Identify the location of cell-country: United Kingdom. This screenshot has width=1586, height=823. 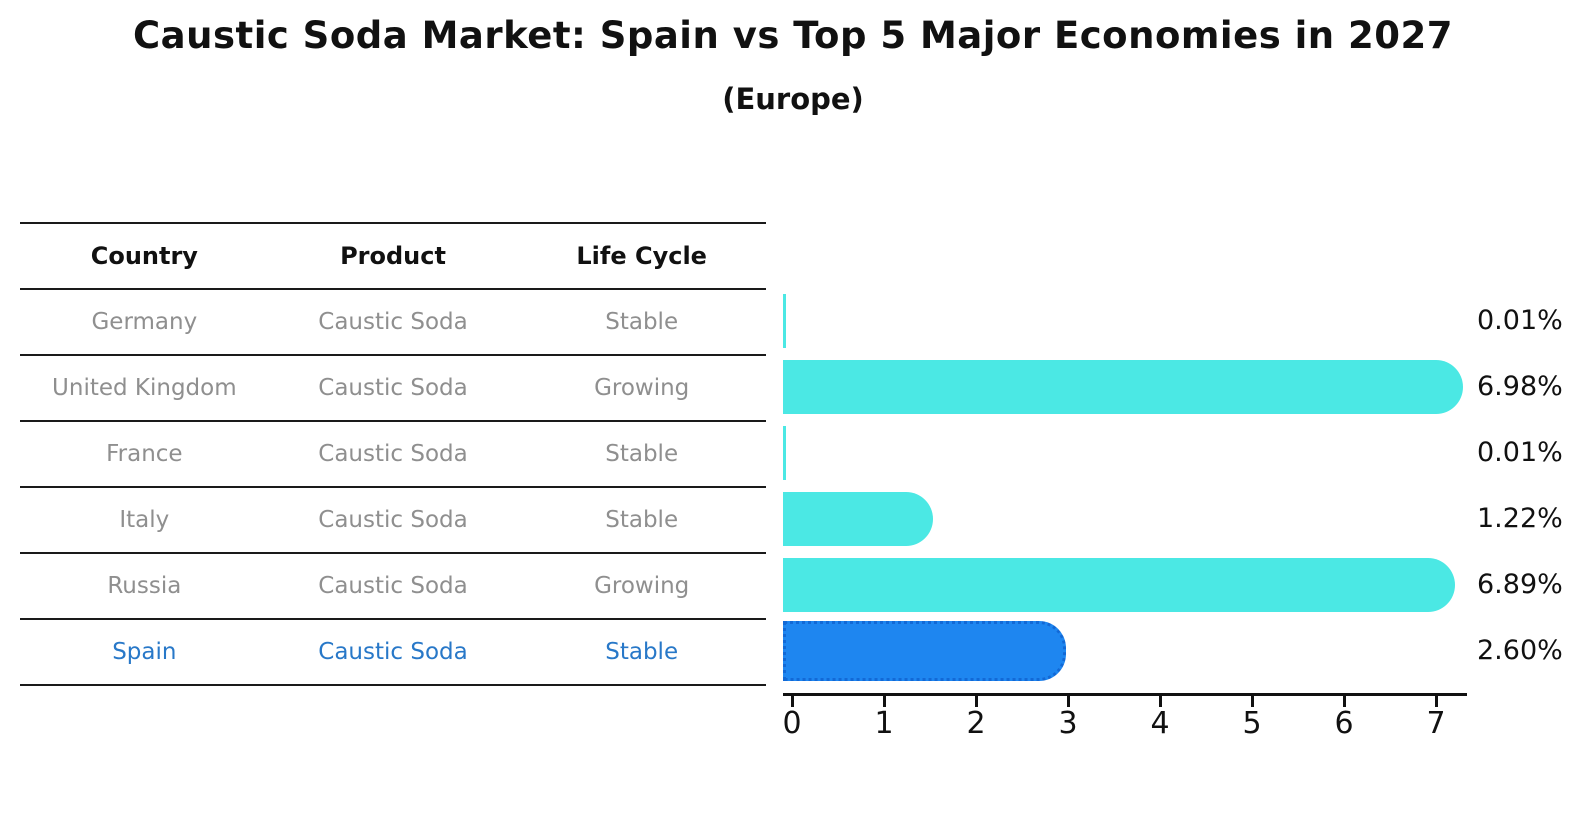
(144, 388).